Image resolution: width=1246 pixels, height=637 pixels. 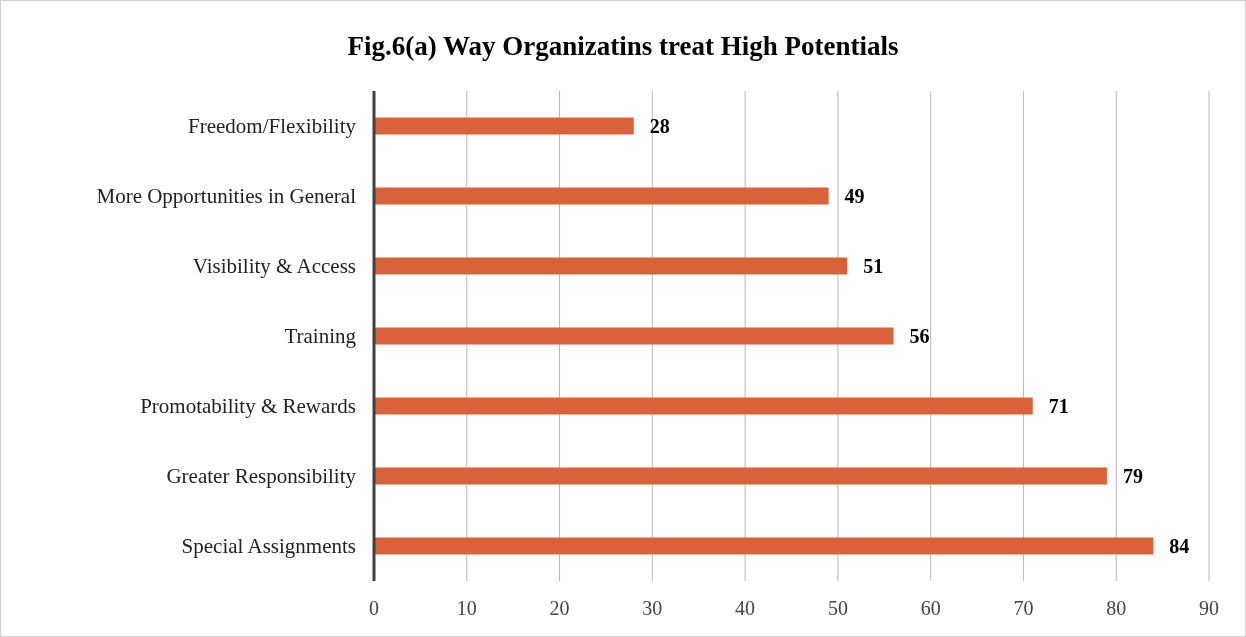 I want to click on x-tick-label: 80, so click(x=1116, y=608).